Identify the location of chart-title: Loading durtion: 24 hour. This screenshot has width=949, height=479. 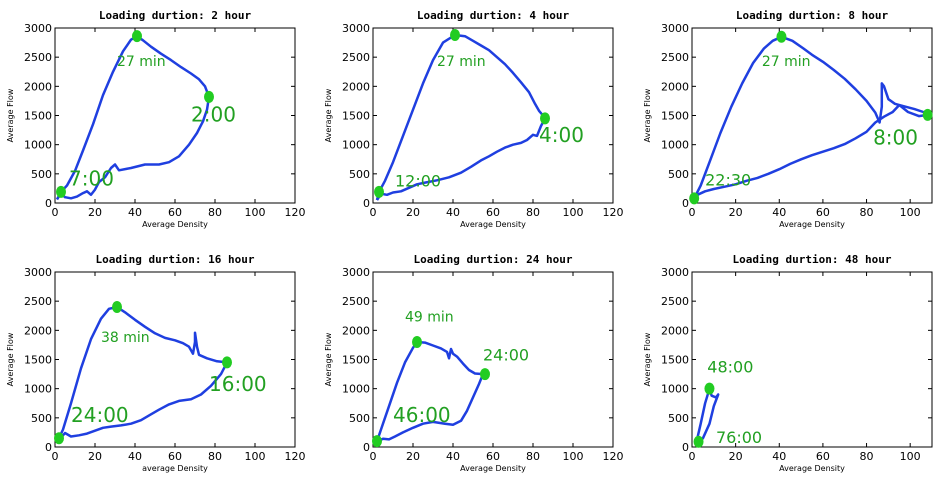
(493, 259).